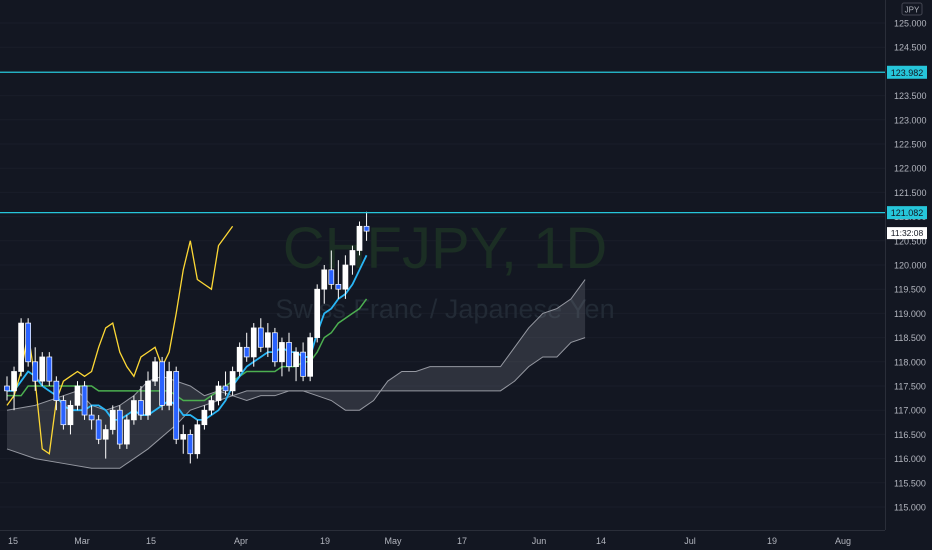 The width and height of the screenshot is (932, 550). What do you see at coordinates (910, 120) in the screenshot?
I see `price-tick-label: 123.000` at bounding box center [910, 120].